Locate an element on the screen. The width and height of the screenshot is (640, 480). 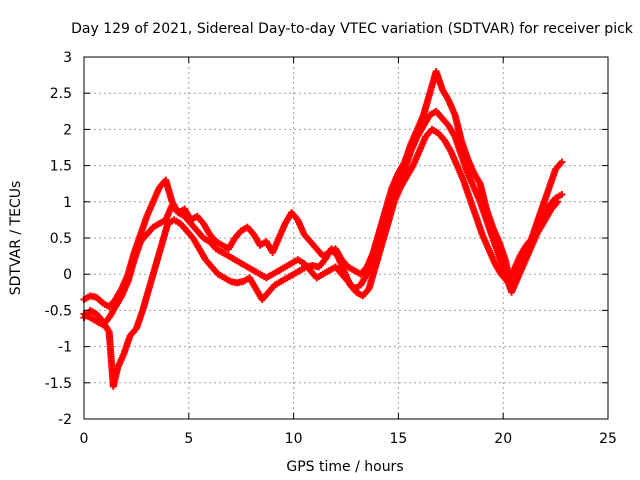
y-tick-label: -1.5 is located at coordinates (58, 384).